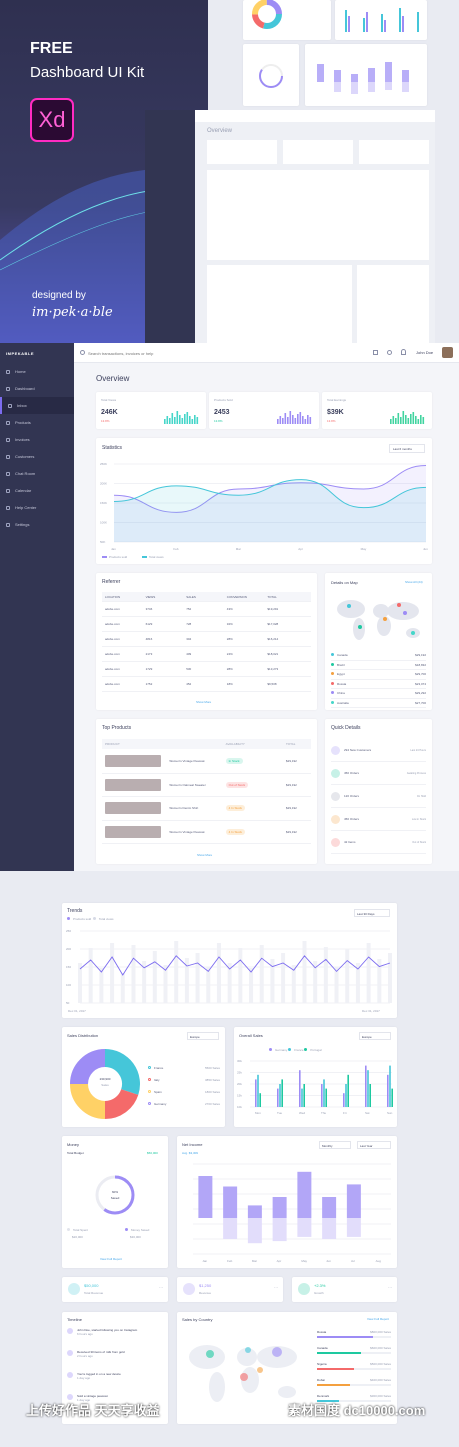 The width and height of the screenshot is (459, 1447). Describe the element at coordinates (403, 352) in the screenshot. I see `bell-icon` at that location.